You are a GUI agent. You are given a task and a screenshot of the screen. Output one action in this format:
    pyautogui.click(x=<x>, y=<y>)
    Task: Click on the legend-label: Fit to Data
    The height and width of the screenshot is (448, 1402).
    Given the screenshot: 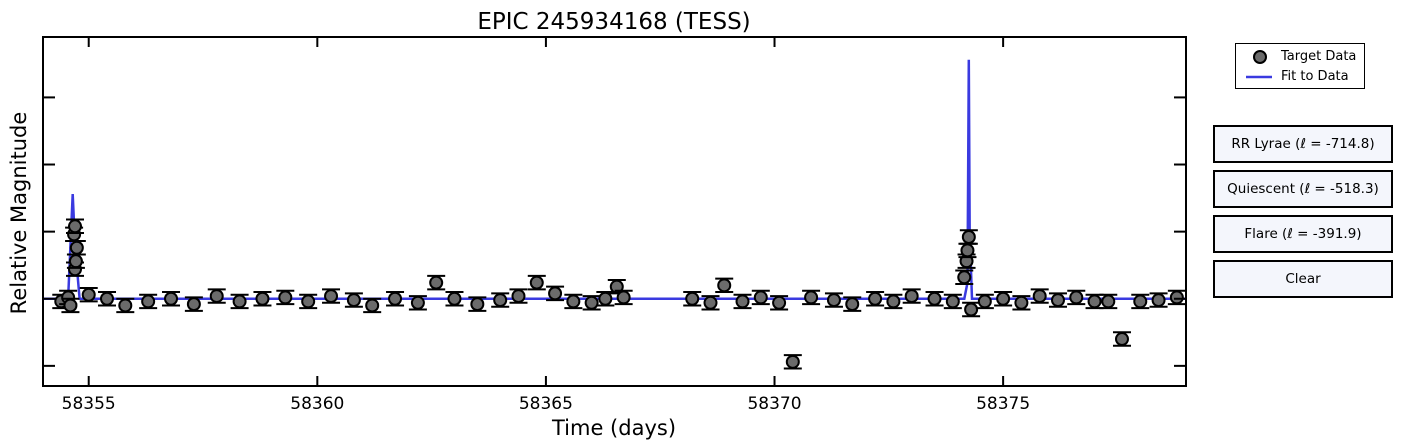 What is the action you would take?
    pyautogui.click(x=1315, y=76)
    